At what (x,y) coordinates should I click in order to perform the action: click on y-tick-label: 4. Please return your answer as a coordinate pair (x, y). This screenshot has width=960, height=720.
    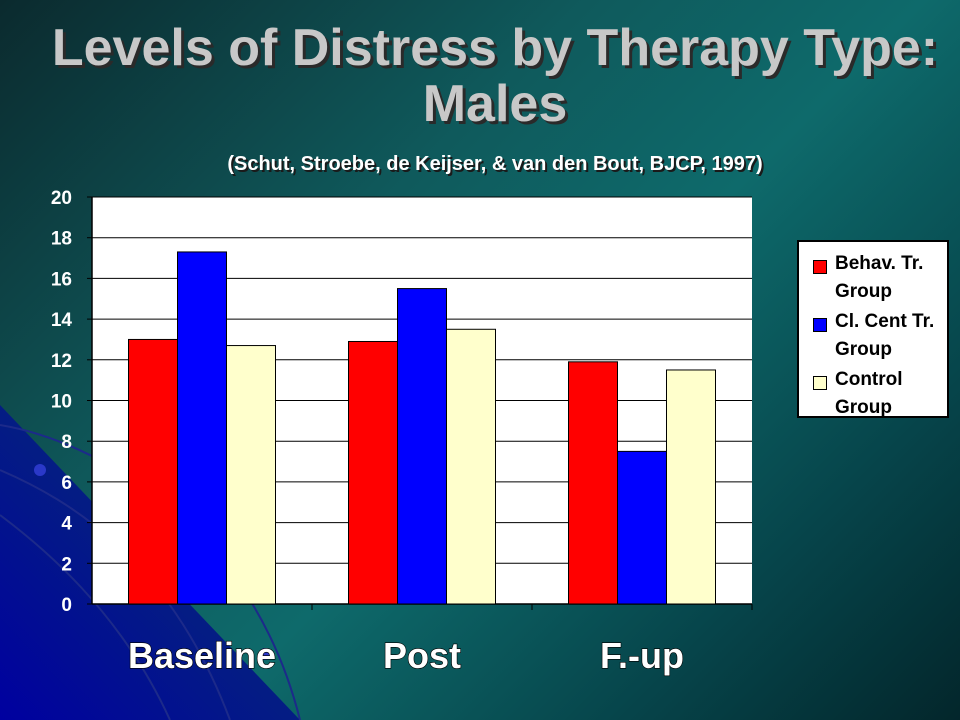
    Looking at the image, I should click on (66, 524).